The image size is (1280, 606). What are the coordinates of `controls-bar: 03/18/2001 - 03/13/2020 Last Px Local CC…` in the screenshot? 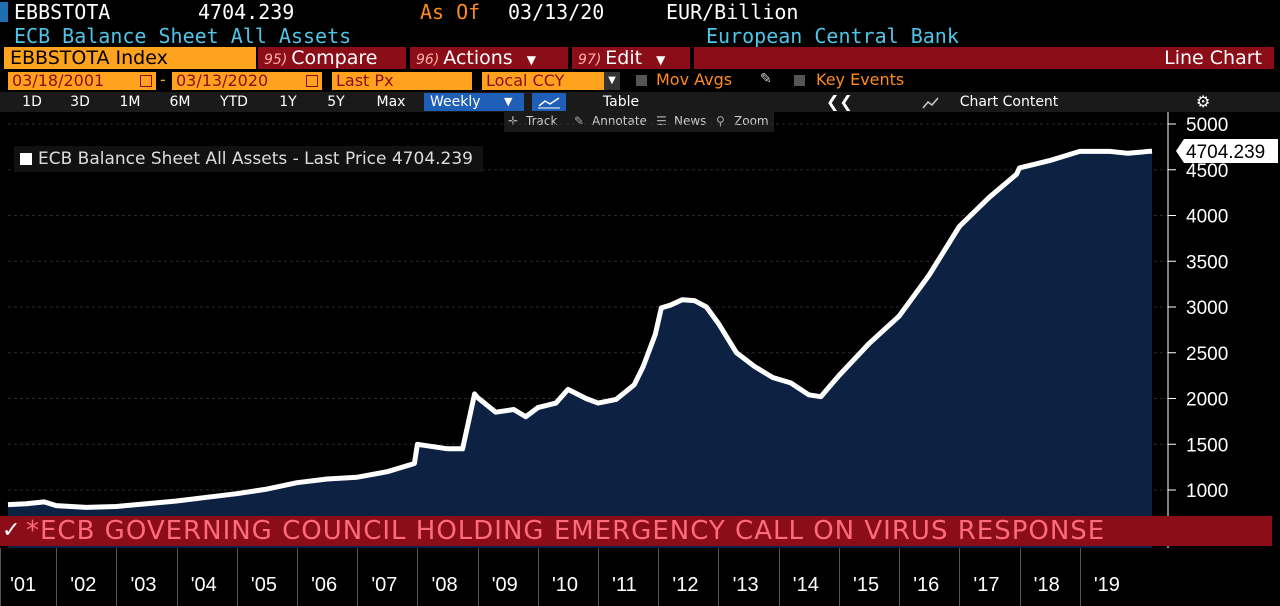 It's located at (640, 81).